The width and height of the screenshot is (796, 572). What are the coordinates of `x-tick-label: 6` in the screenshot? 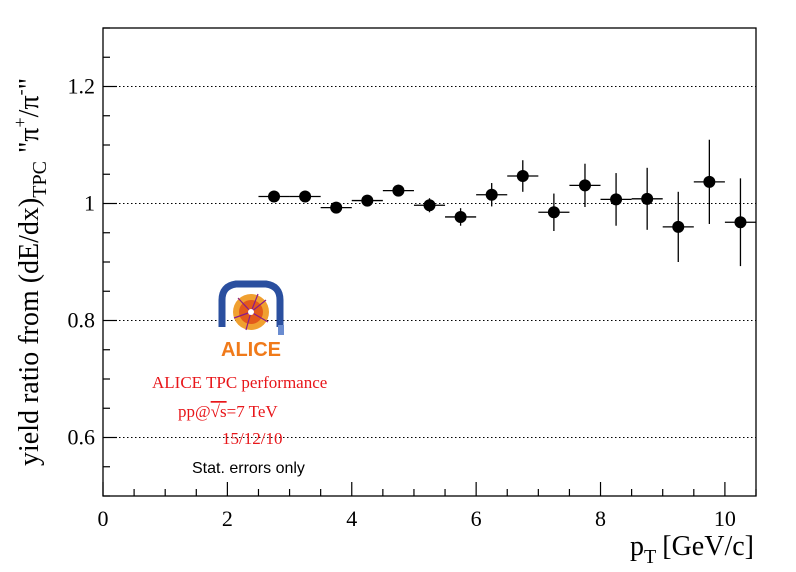 It's located at (476, 518).